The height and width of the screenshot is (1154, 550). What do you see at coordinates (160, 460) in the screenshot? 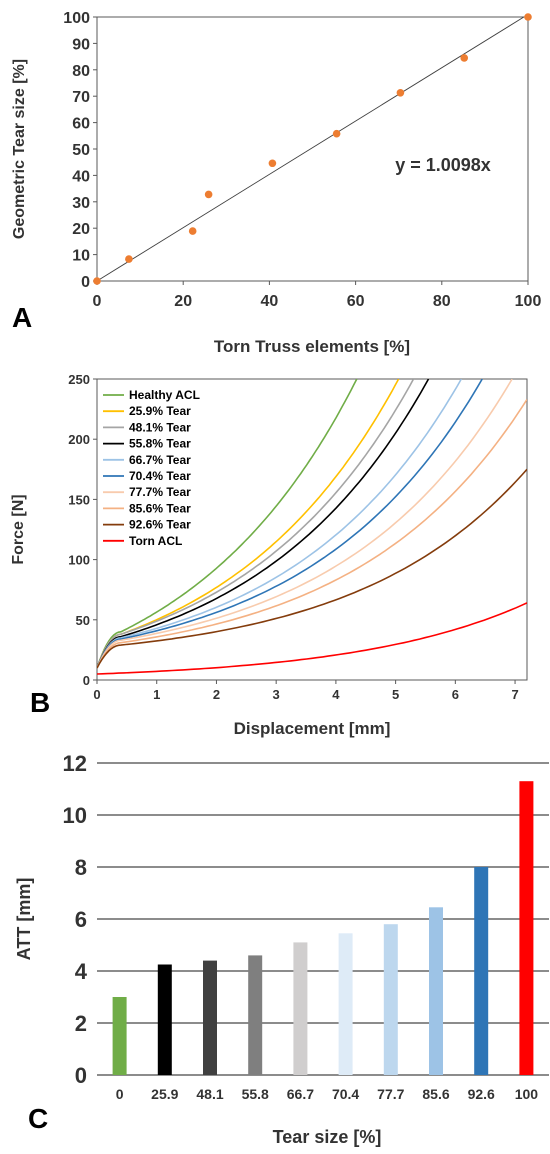
I see `legend-label: 66.7% Tear` at bounding box center [160, 460].